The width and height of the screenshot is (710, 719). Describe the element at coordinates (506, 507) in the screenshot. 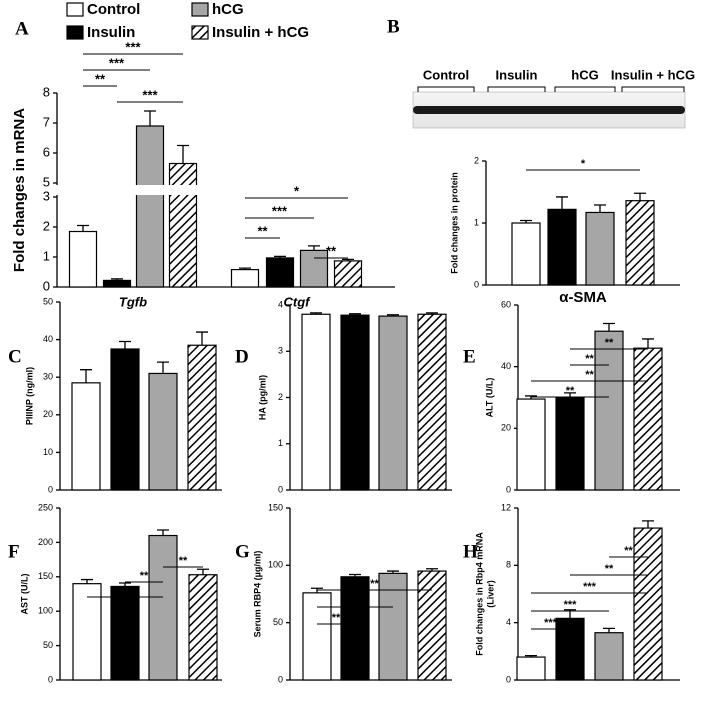

I see `y-tick-label: 12` at that location.